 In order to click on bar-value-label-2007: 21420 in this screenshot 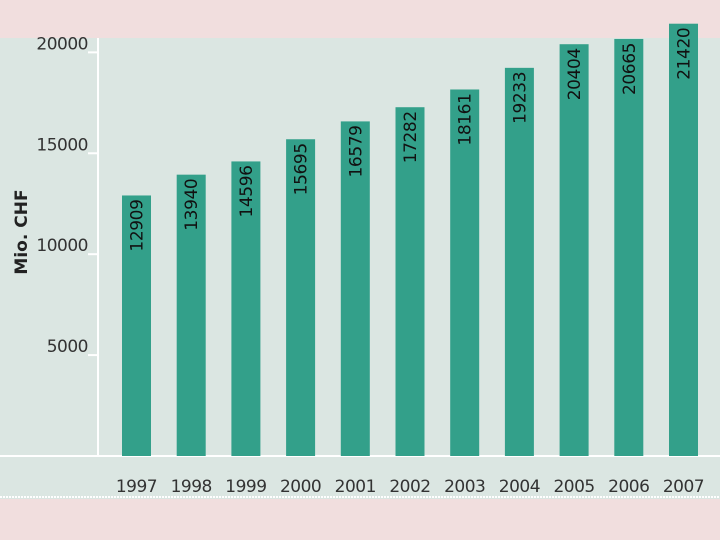, I will do `click(685, 54)`.